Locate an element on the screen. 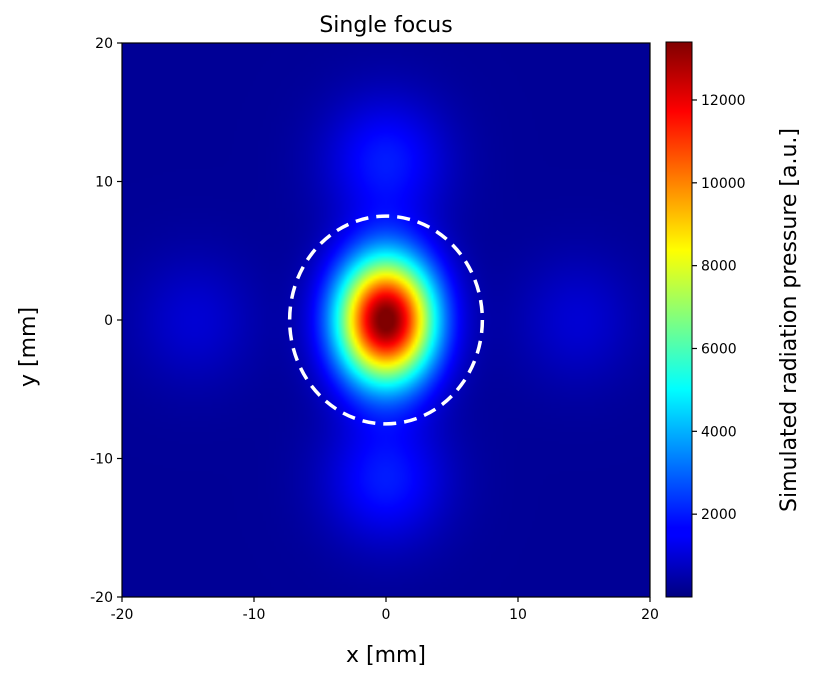  colorbar-tick-label: 12000 is located at coordinates (723, 101).